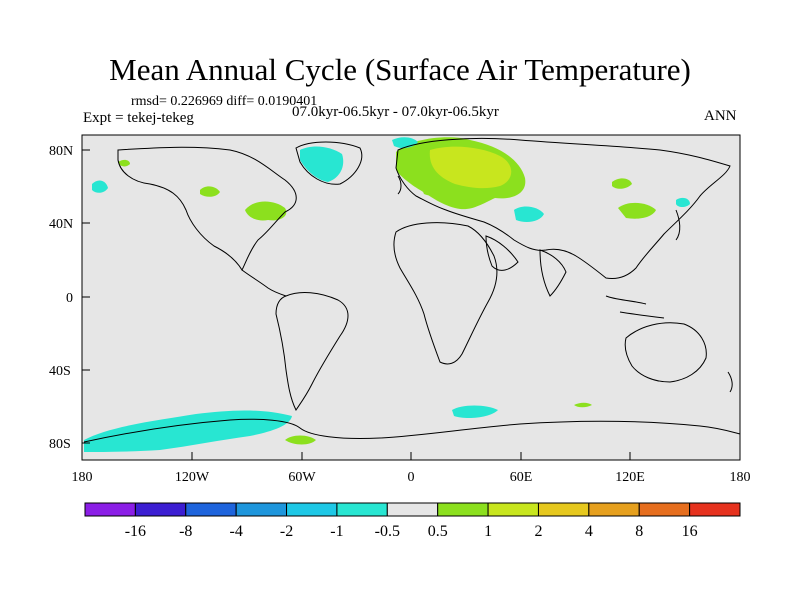 This screenshot has height=600, width=800. What do you see at coordinates (438, 531) in the screenshot?
I see `colorbar-tick-label: 0.5` at bounding box center [438, 531].